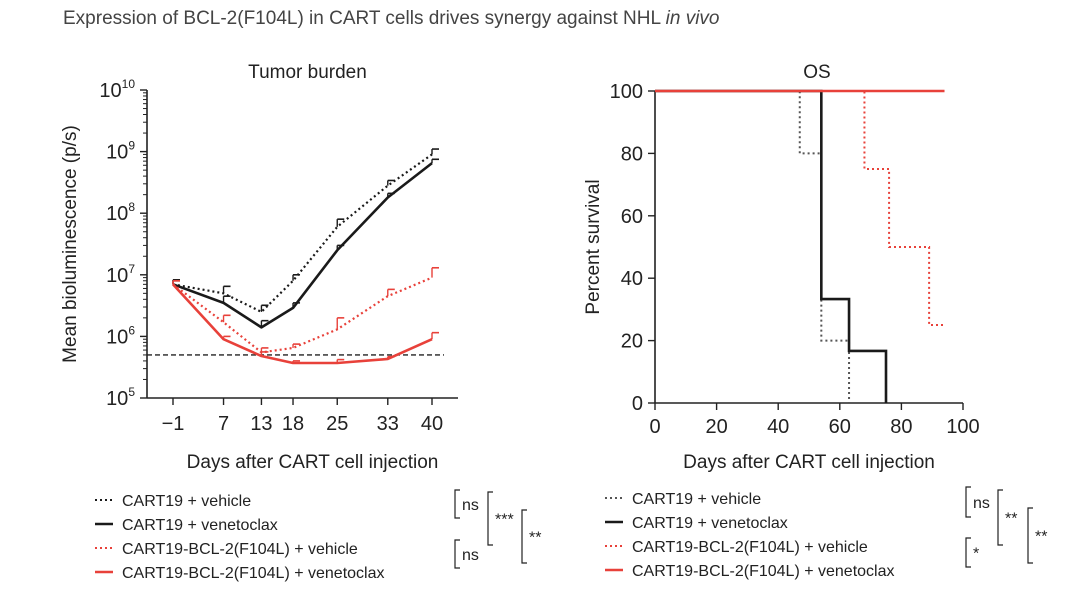 The height and width of the screenshot is (593, 1080). What do you see at coordinates (809, 462) in the screenshot?
I see `os-x-axis-title: Days after CART cell injection` at bounding box center [809, 462].